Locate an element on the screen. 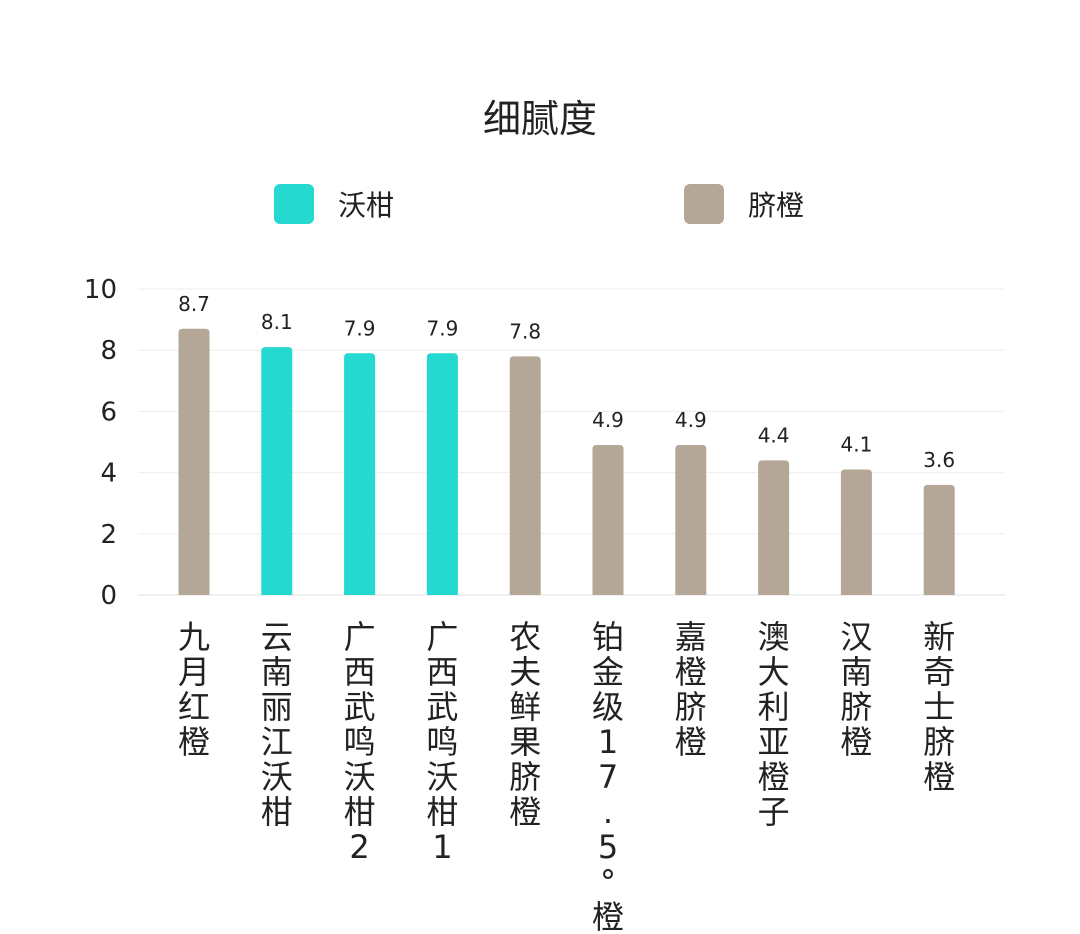 Image resolution: width=1080 pixels, height=934 pixels. y-tick-label: 6 is located at coordinates (108, 412).